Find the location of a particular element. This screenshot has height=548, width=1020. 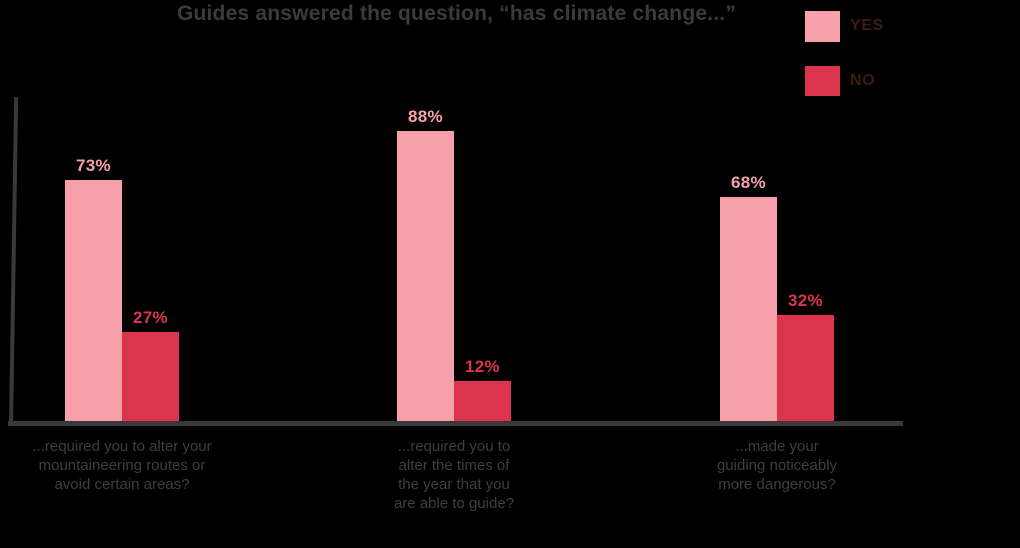

y-axis-line is located at coordinates (14, 262).